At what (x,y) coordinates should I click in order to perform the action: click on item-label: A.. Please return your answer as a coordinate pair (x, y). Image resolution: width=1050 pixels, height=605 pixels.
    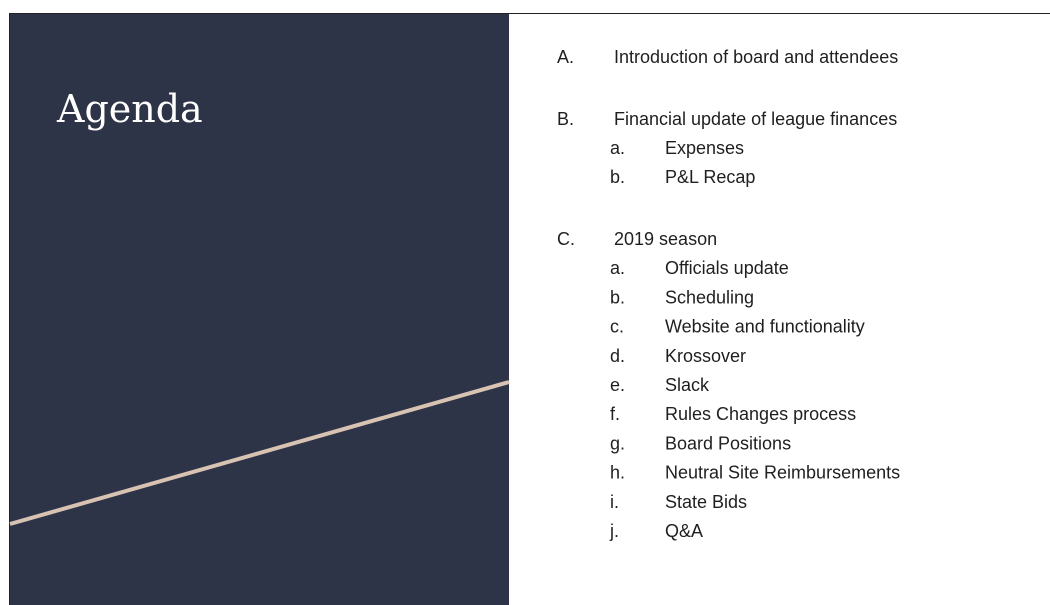
    Looking at the image, I should click on (565, 57).